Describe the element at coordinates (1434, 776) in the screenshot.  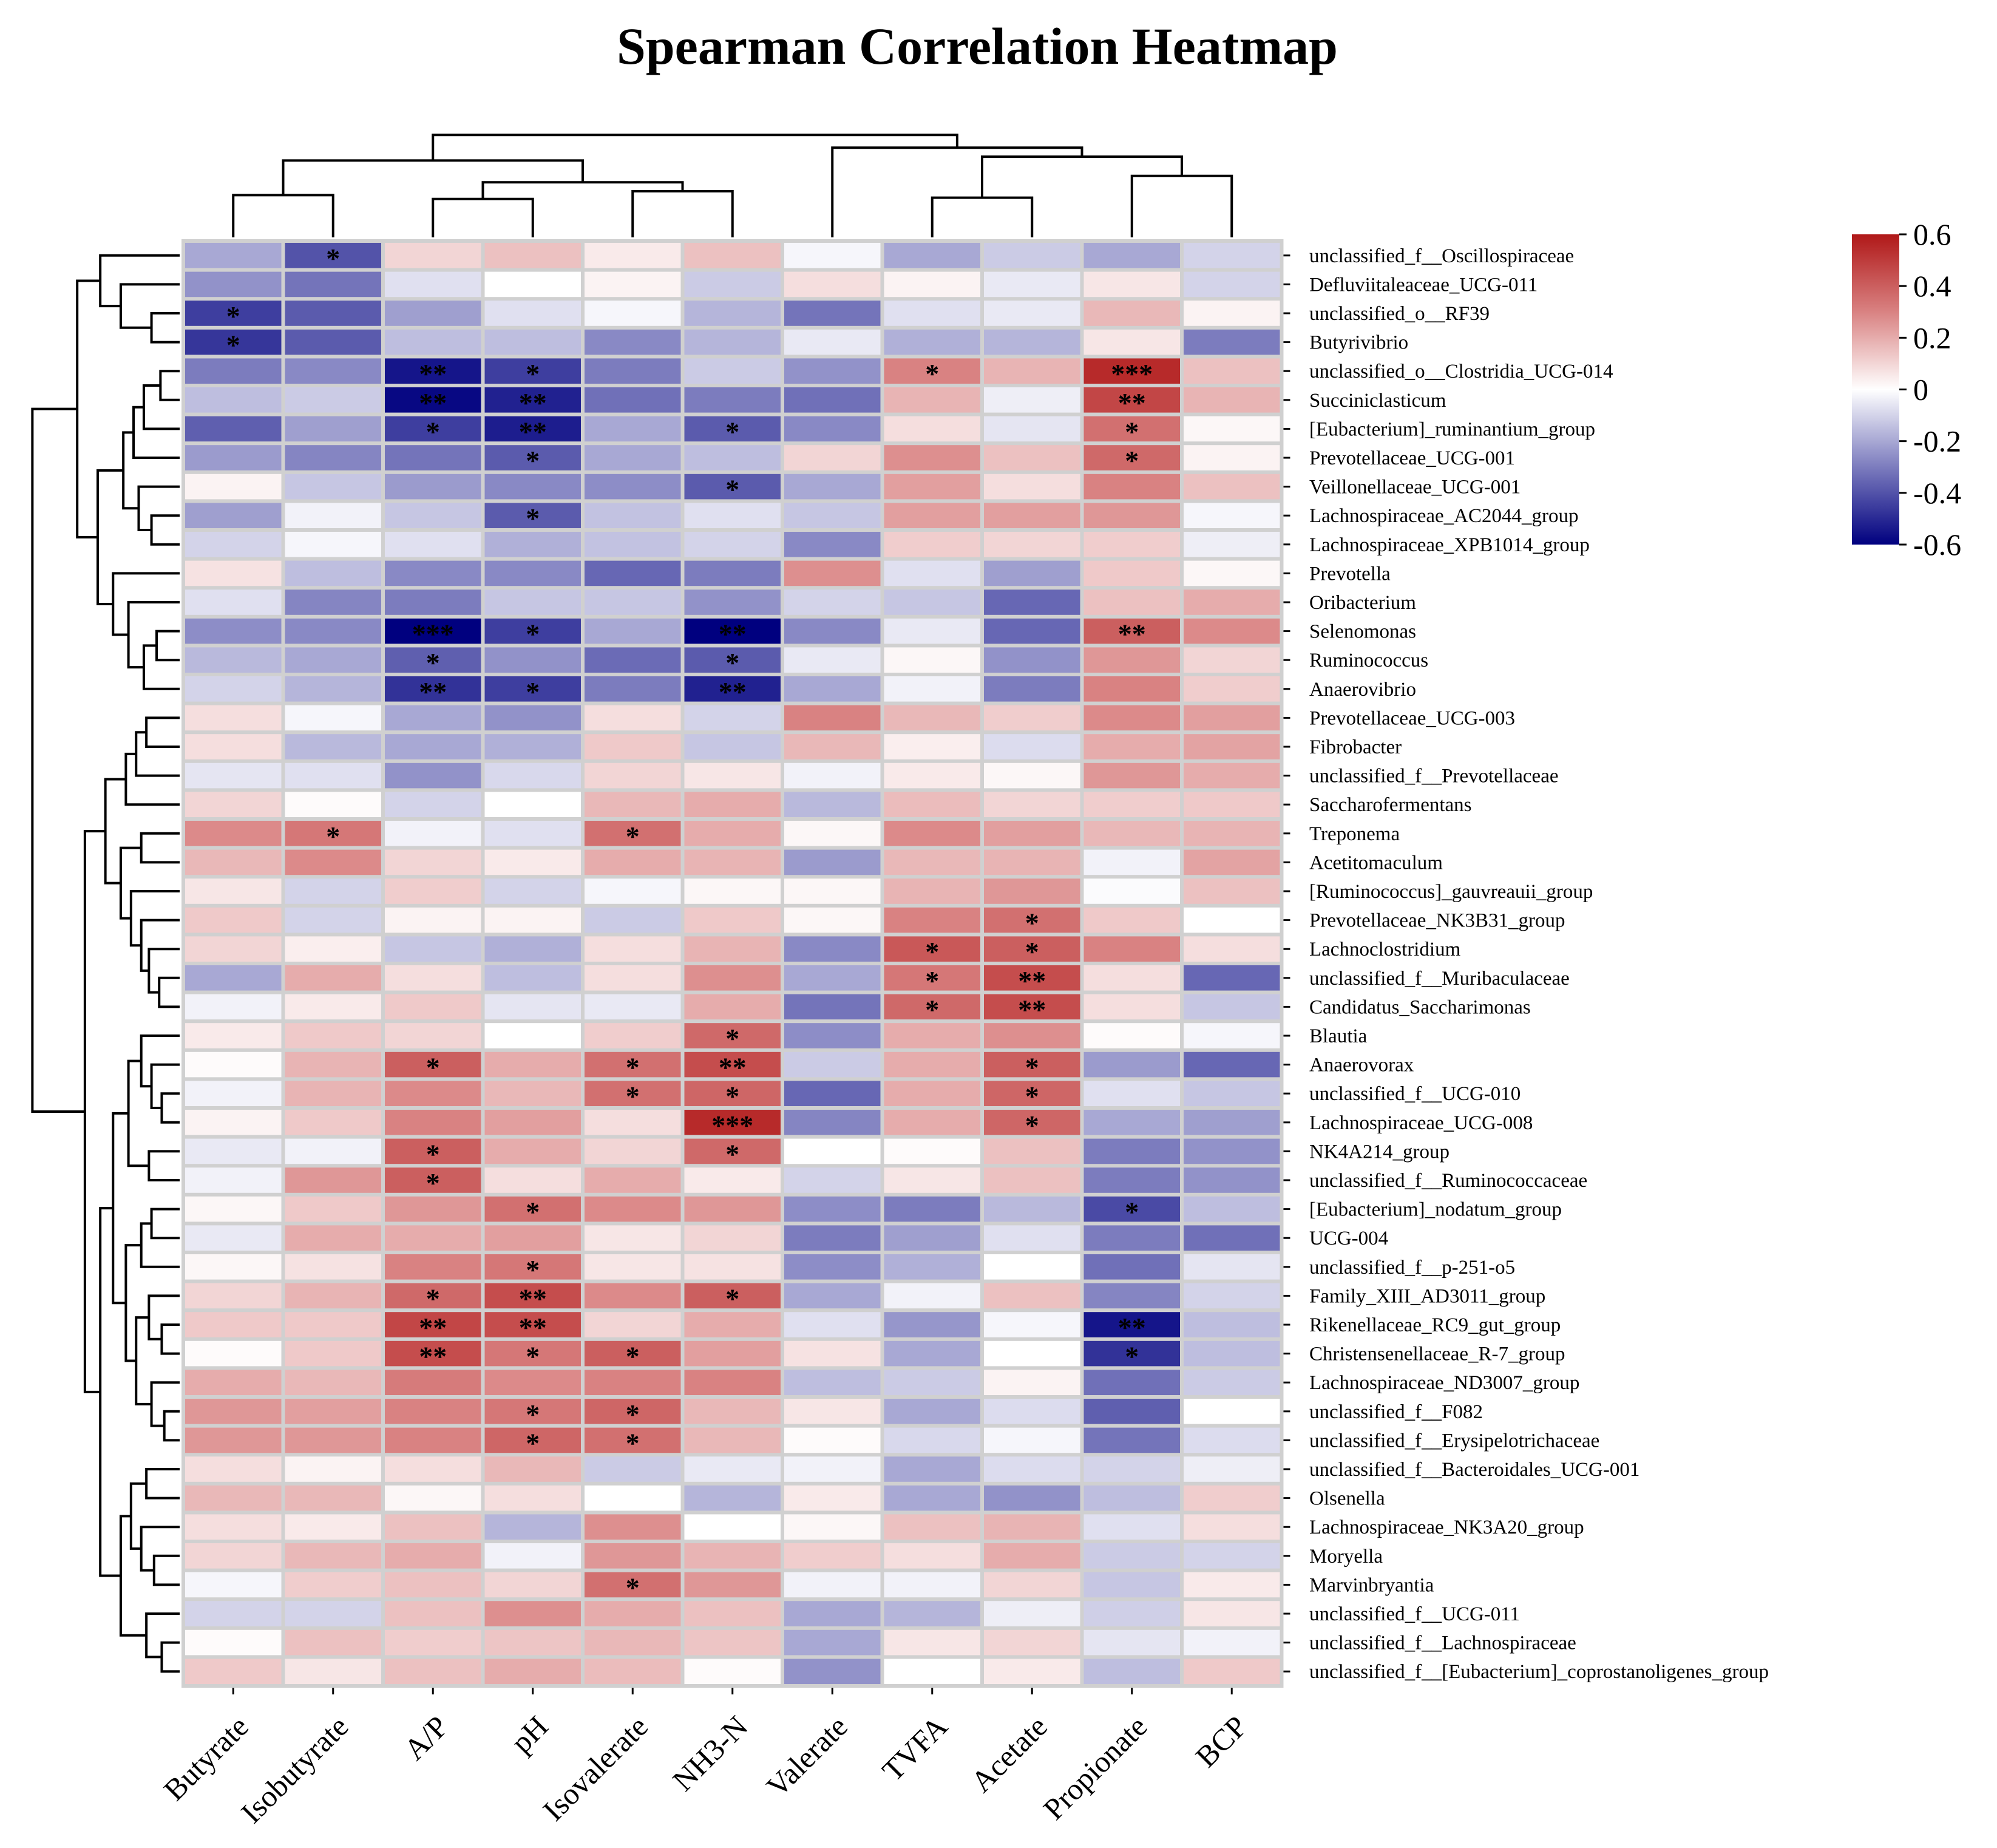
I see `row-label: unclassified_f__Prevotellaceae` at that location.